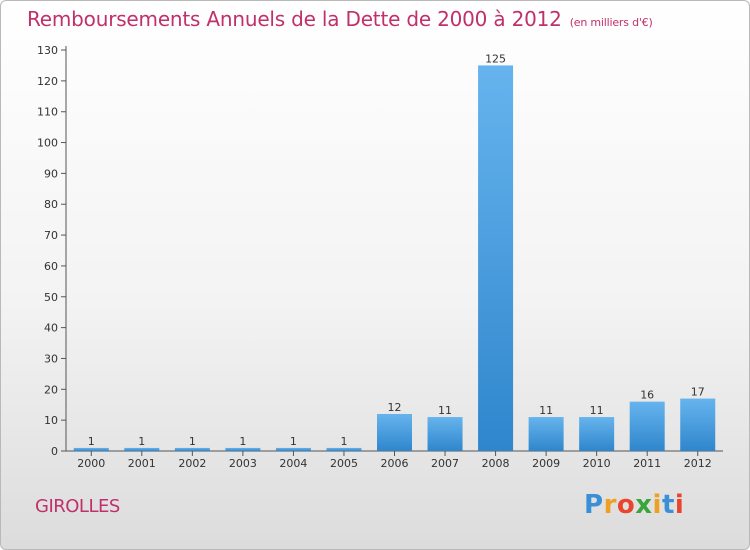  Describe the element at coordinates (594, 505) in the screenshot. I see `logo-letter: P` at that location.